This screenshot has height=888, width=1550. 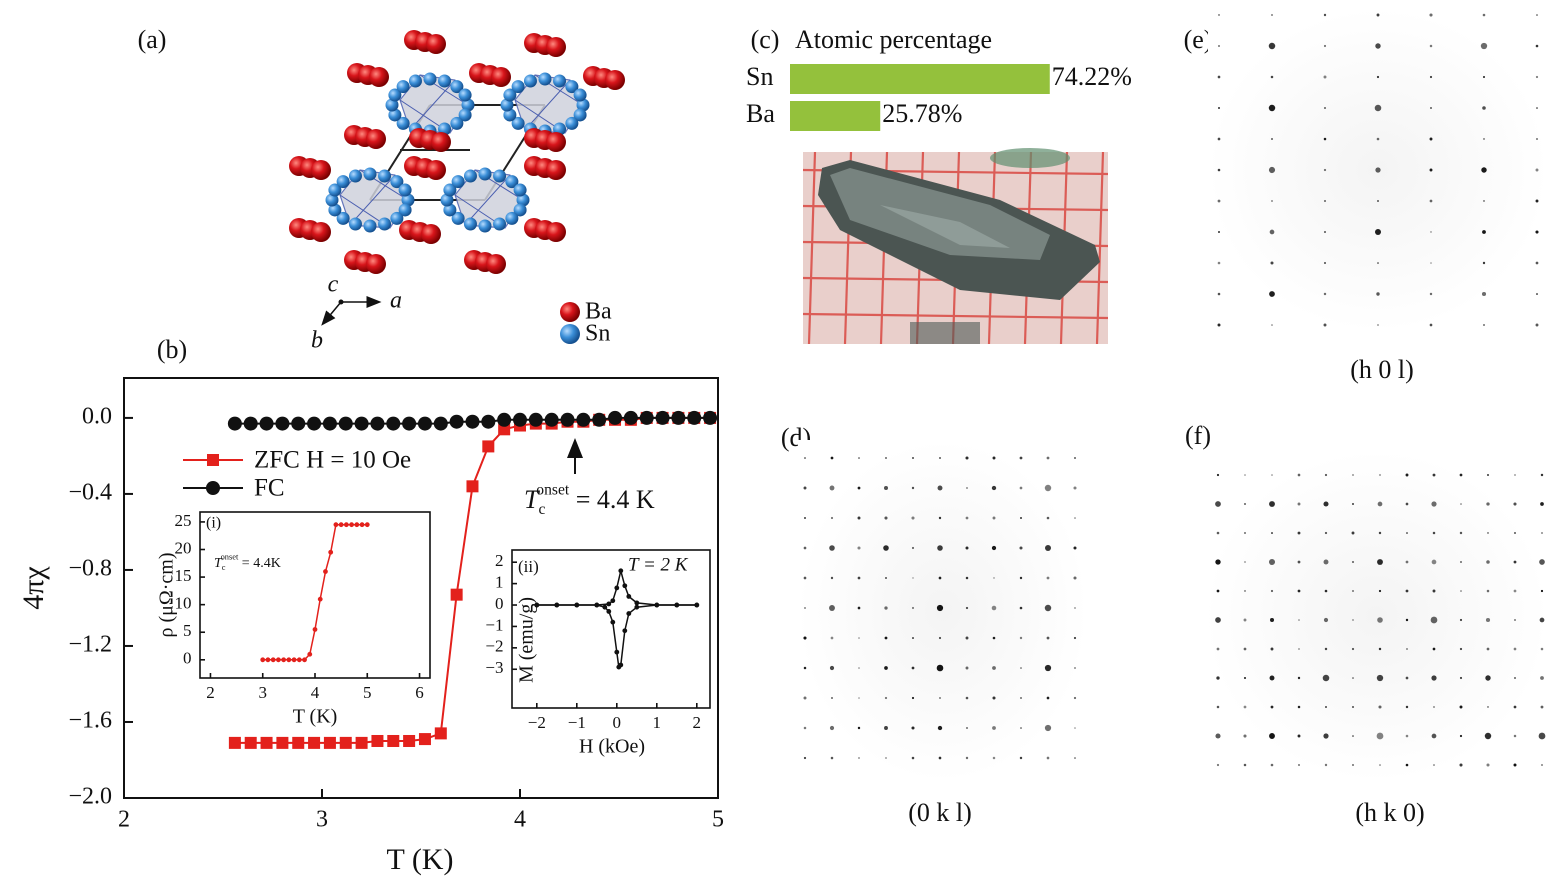 What do you see at coordinates (658, 564) in the screenshot?
I see `inset-note: T = 2 K` at bounding box center [658, 564].